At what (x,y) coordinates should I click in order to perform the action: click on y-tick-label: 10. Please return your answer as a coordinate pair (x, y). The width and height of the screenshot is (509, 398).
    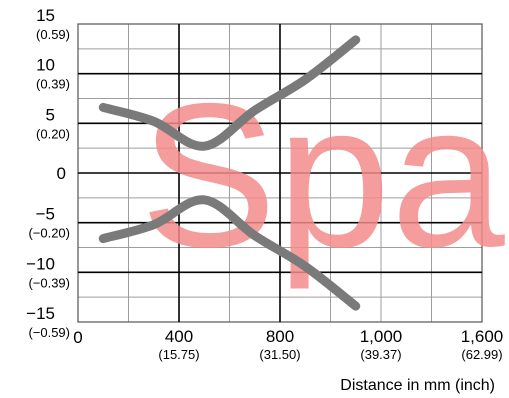
    Looking at the image, I should click on (45, 65).